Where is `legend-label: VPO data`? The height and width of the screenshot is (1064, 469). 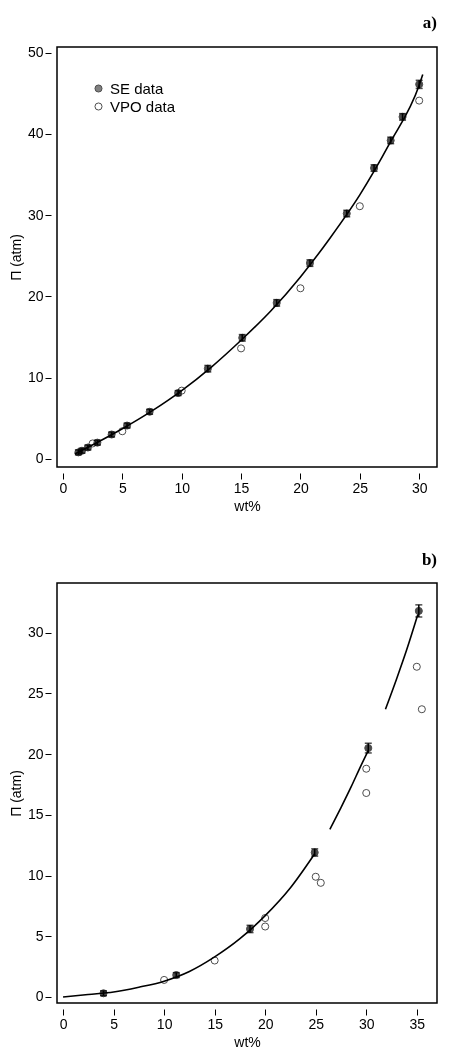
legend-label: VPO data is located at coordinates (143, 106).